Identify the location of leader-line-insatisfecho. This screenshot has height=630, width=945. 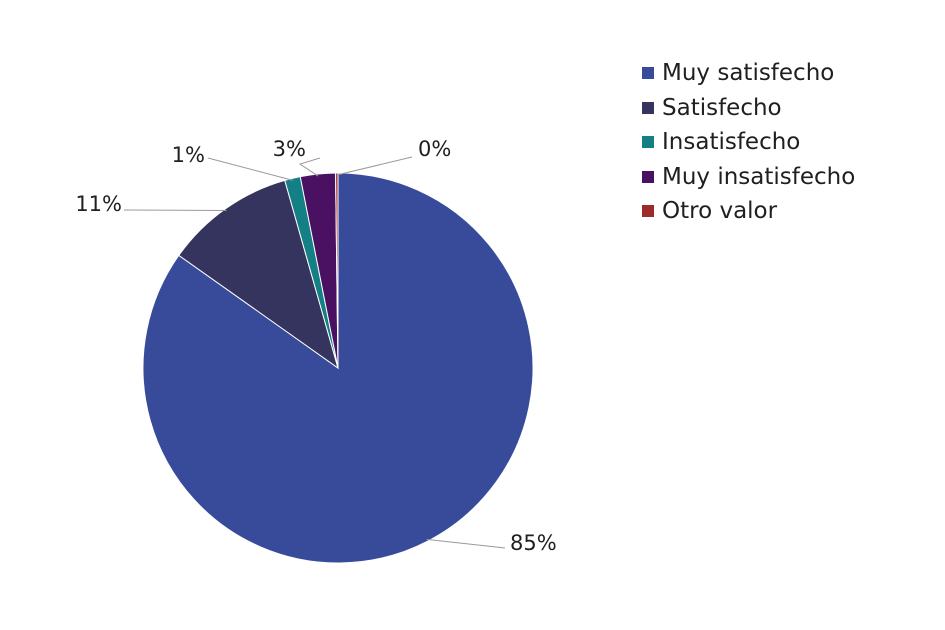
(250, 169).